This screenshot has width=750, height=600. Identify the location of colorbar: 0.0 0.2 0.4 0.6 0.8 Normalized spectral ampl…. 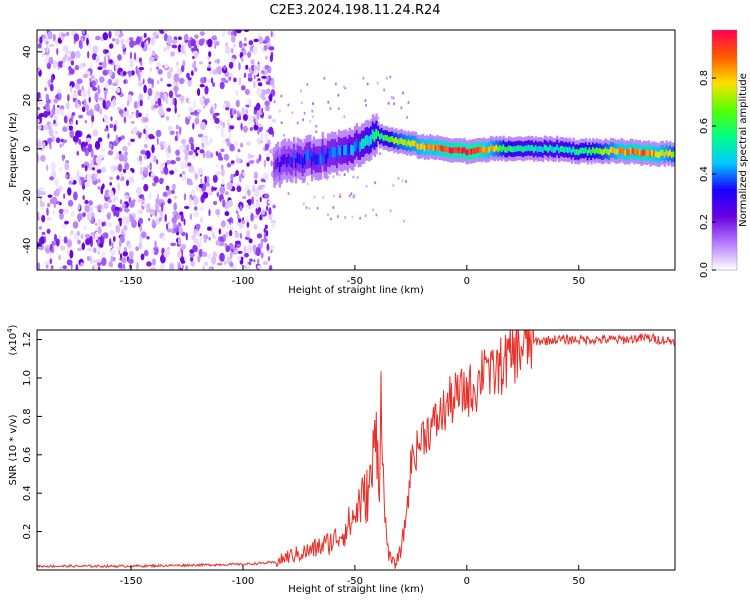
(724, 153).